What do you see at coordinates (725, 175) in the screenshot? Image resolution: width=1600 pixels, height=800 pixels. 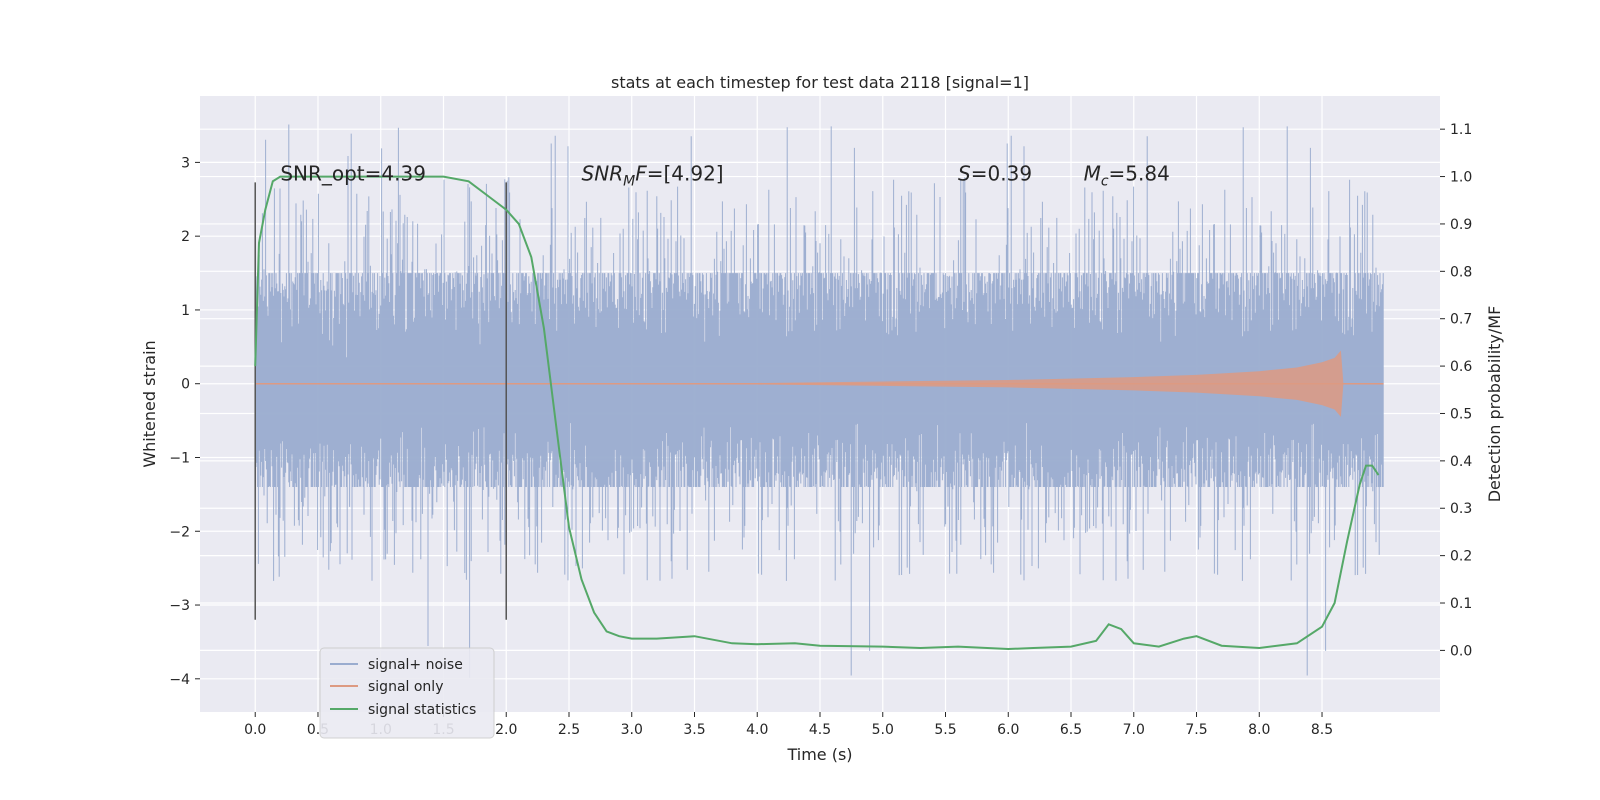 I see `annotations: SNR_opt=4.39 SNRMF=[4.92] S=0.39 Mc=5.84` at bounding box center [725, 175].